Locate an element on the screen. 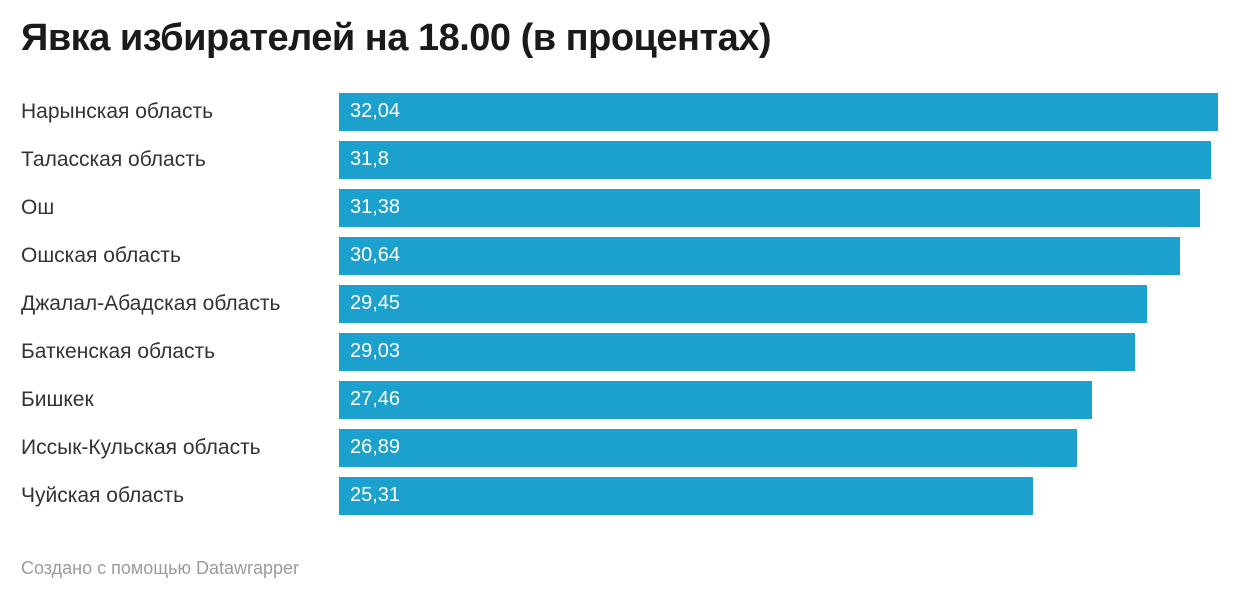 The image size is (1240, 602). bar-row: Иссык-Кульская область 26,89 is located at coordinates (619, 447).